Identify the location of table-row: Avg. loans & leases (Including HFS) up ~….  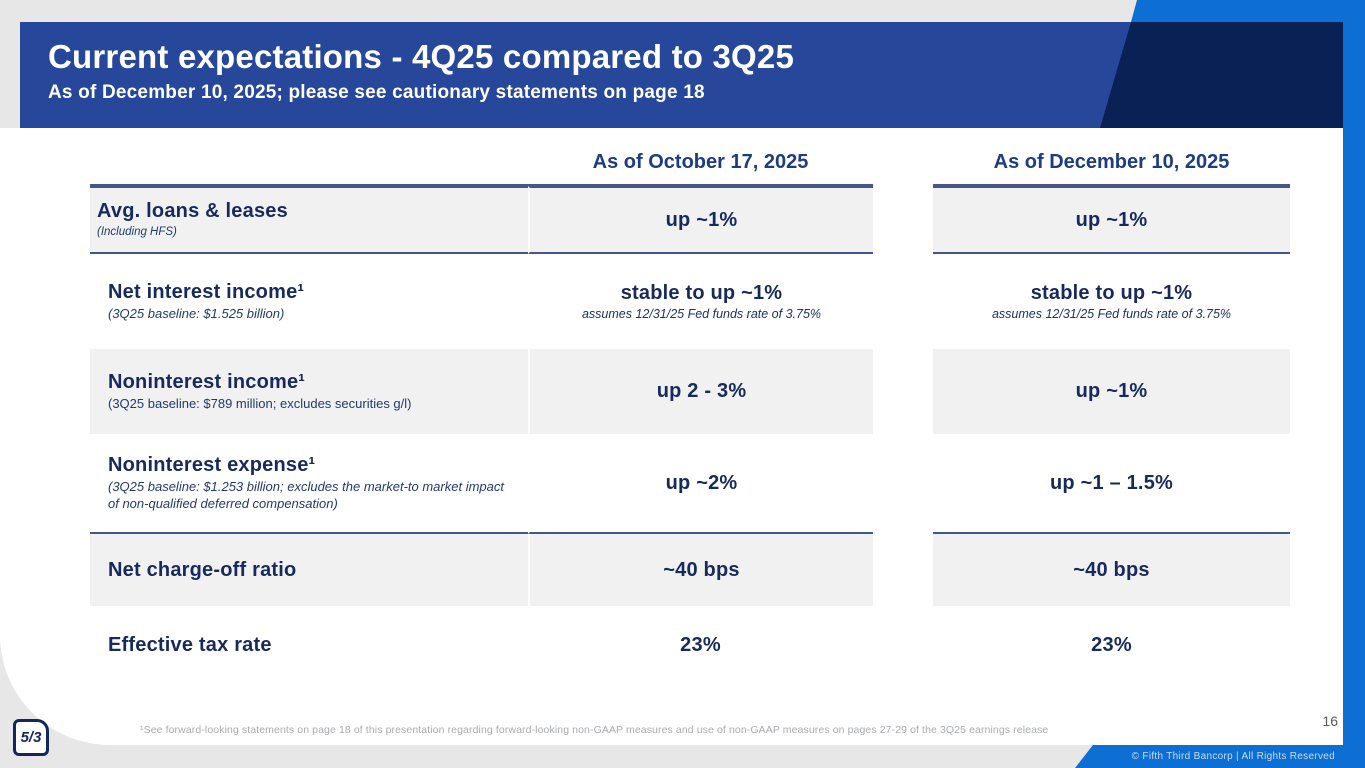
(690, 220).